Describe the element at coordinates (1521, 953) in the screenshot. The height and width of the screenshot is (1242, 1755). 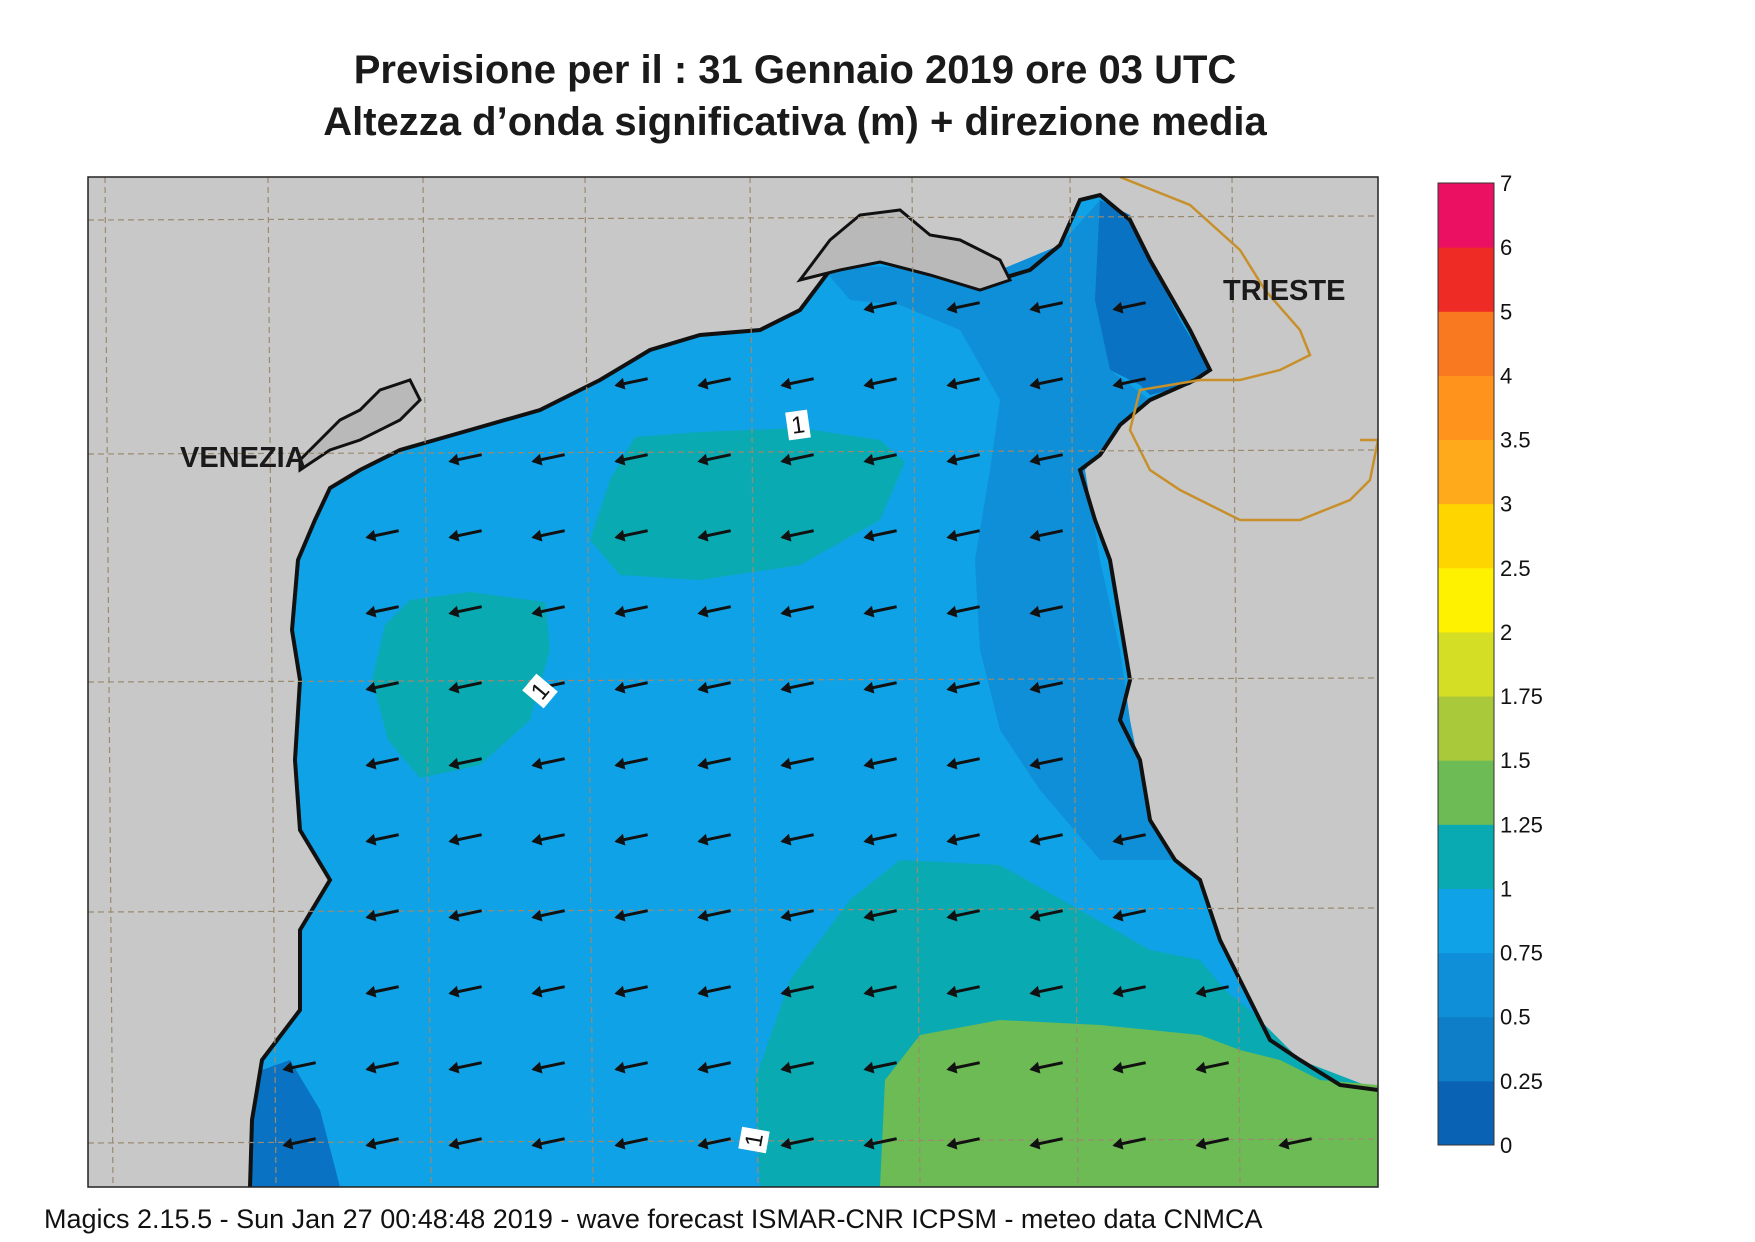
I see `colorbar-tick-label: 0.75` at that location.